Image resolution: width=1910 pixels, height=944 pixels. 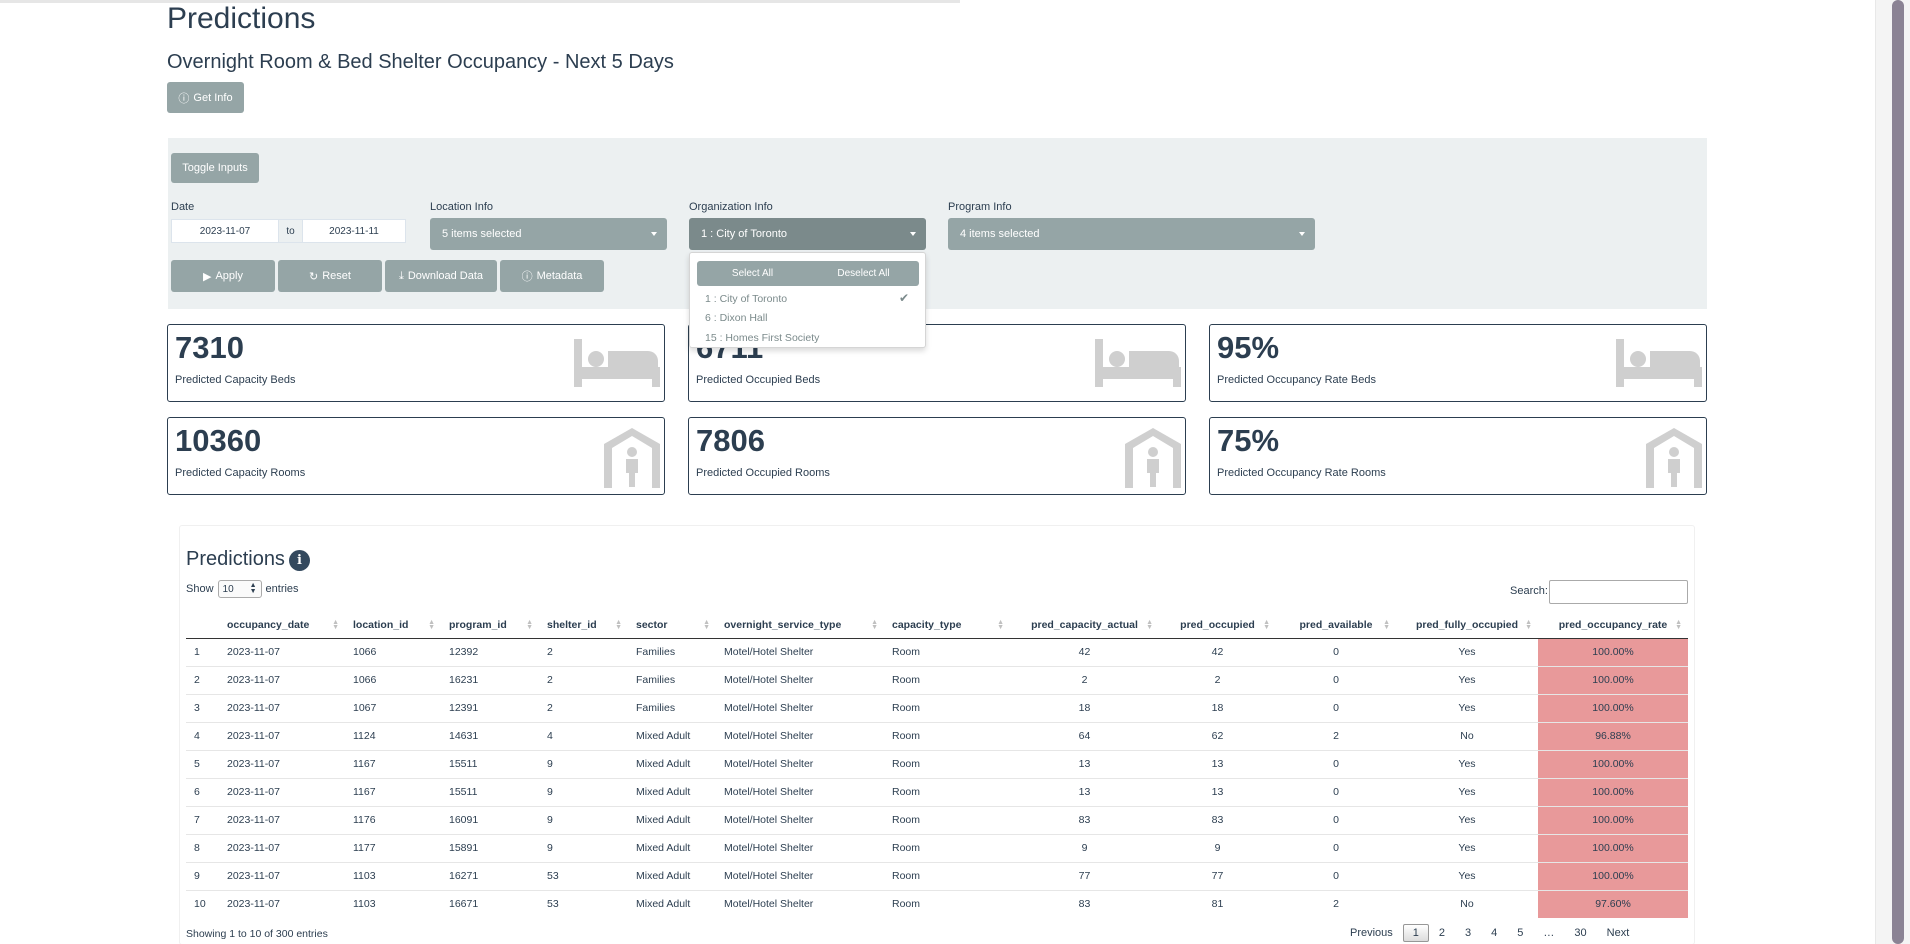 What do you see at coordinates (1336, 625) in the screenshot?
I see `column-header-pred-available: pred_available ▲ ▼` at bounding box center [1336, 625].